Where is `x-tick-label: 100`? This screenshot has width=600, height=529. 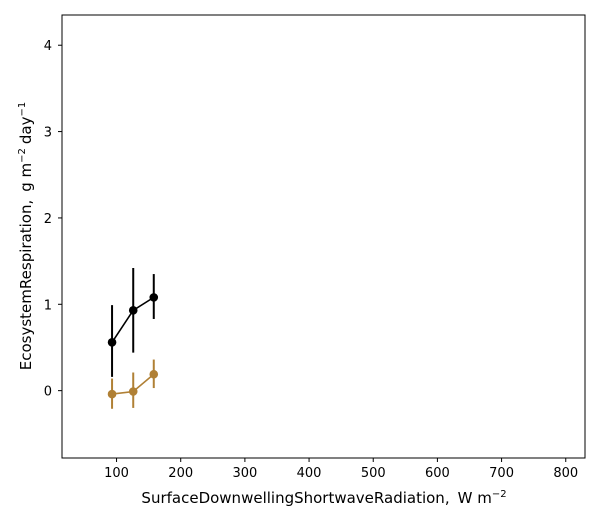 x-tick-label: 100 is located at coordinates (116, 473).